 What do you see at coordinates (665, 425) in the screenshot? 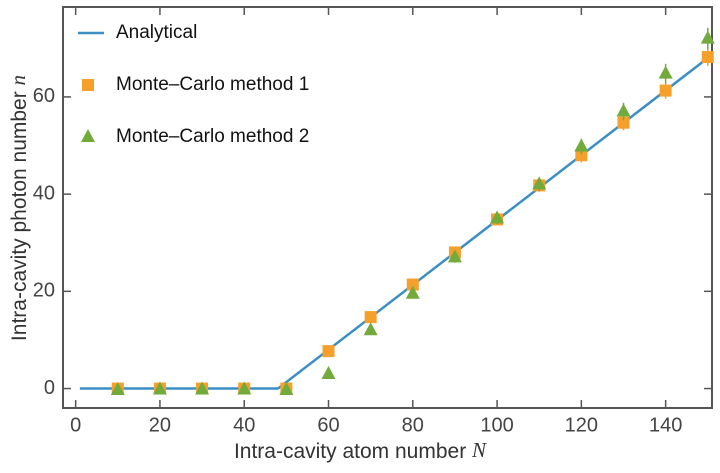
I see `x-tick-label: 140` at bounding box center [665, 425].